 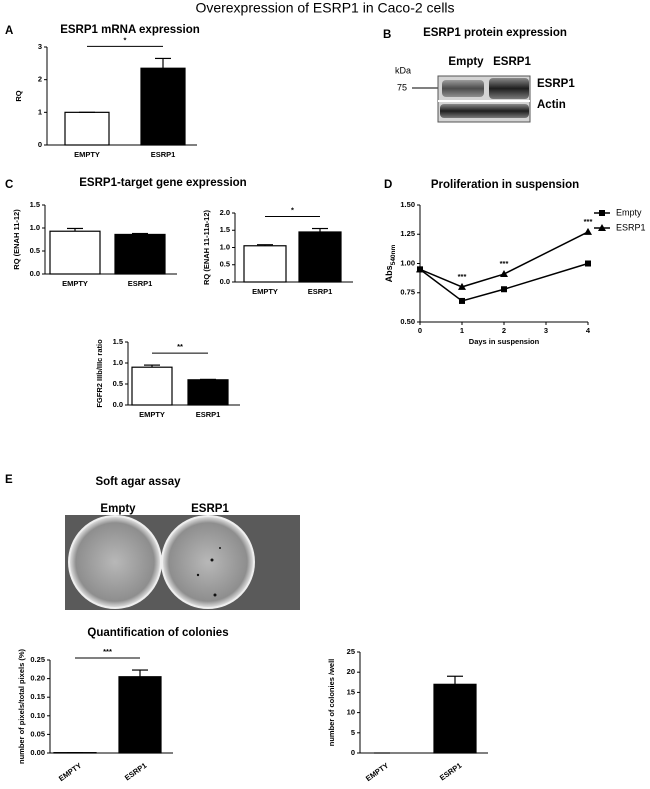 What do you see at coordinates (138, 482) in the screenshot?
I see `section-title: Soft agar assay` at bounding box center [138, 482].